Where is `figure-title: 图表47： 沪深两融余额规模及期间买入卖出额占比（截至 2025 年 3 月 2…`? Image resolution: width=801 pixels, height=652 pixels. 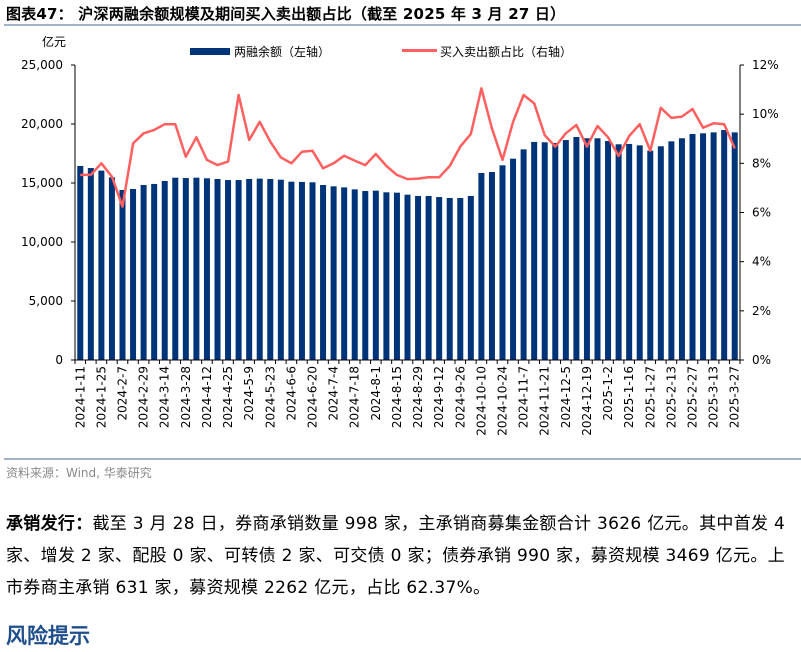
figure-title: 图表47： 沪深两融余额规模及期间买入卖出额占比（截至 2025 年 3 月 2… is located at coordinates (286, 14).